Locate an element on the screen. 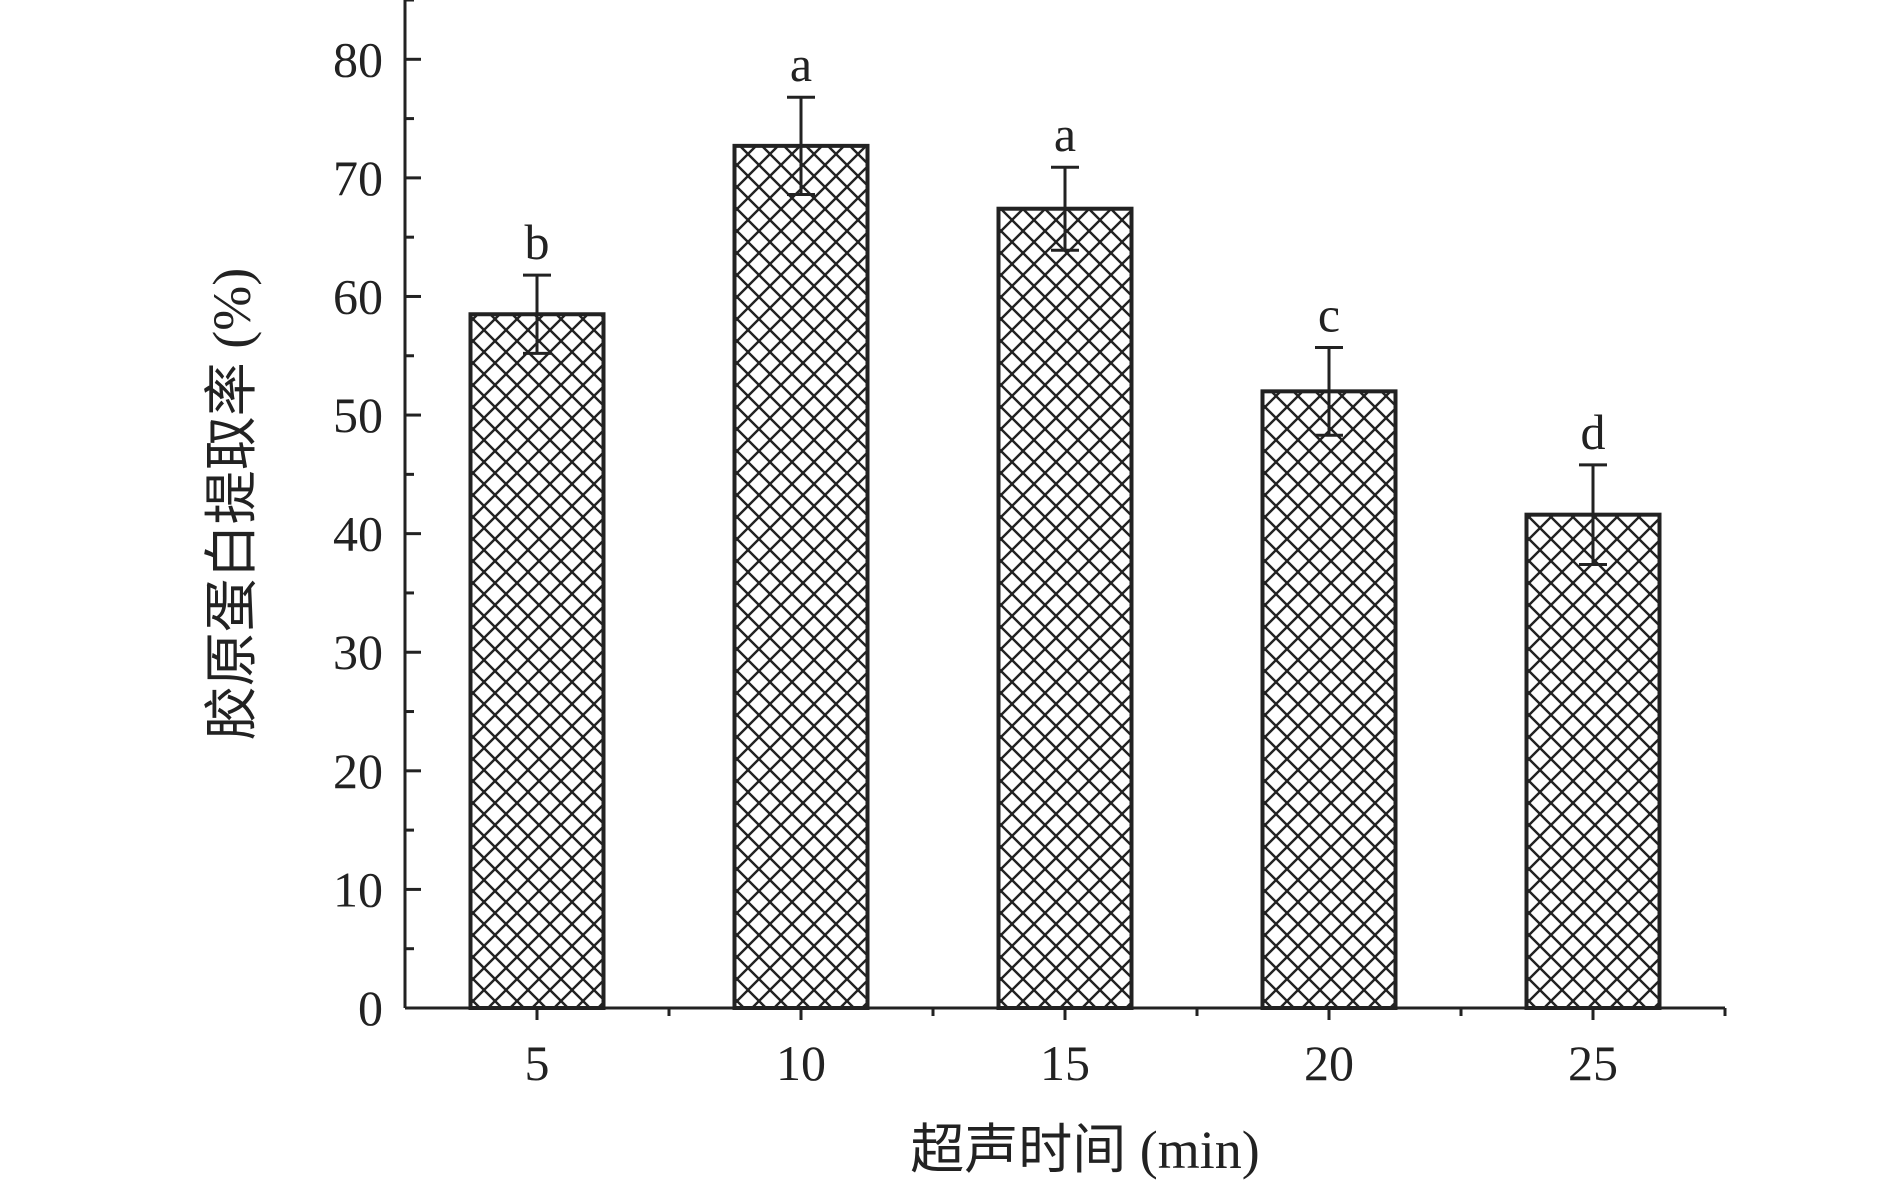  x-tick-label-15: 15 is located at coordinates (1065, 1063).